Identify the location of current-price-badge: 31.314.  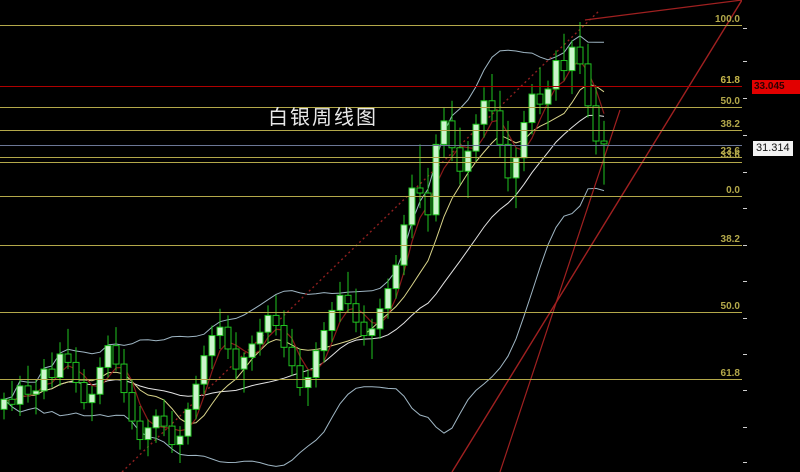
(773, 148).